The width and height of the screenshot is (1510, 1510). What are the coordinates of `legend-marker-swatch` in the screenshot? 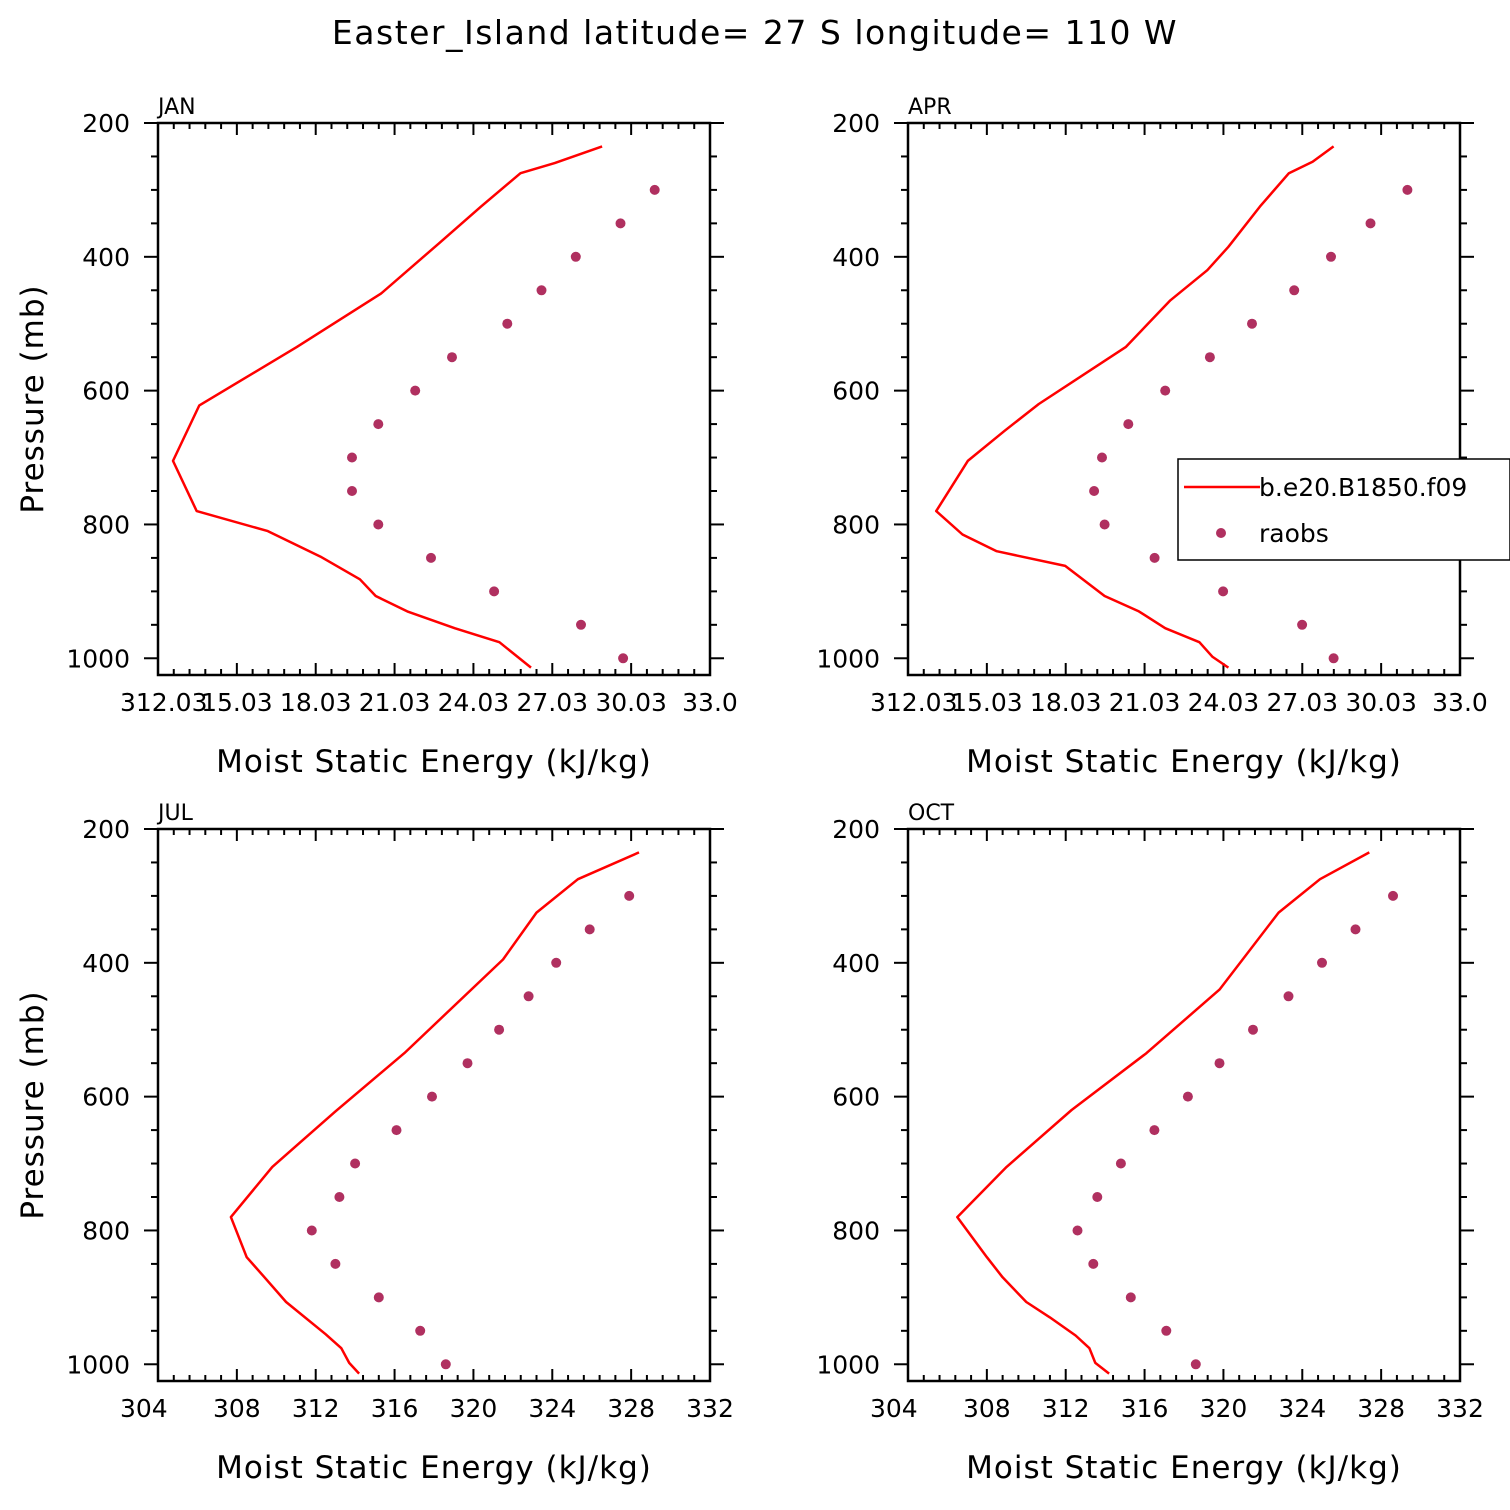 It's located at (1221, 533).